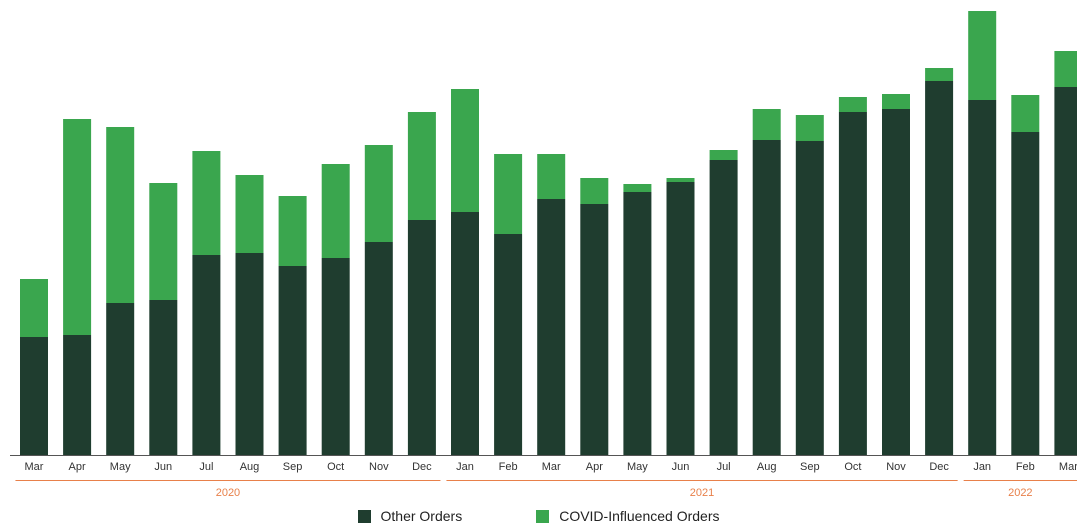 The height and width of the screenshot is (528, 1077). I want to click on legend-swatch-other-orders, so click(364, 516).